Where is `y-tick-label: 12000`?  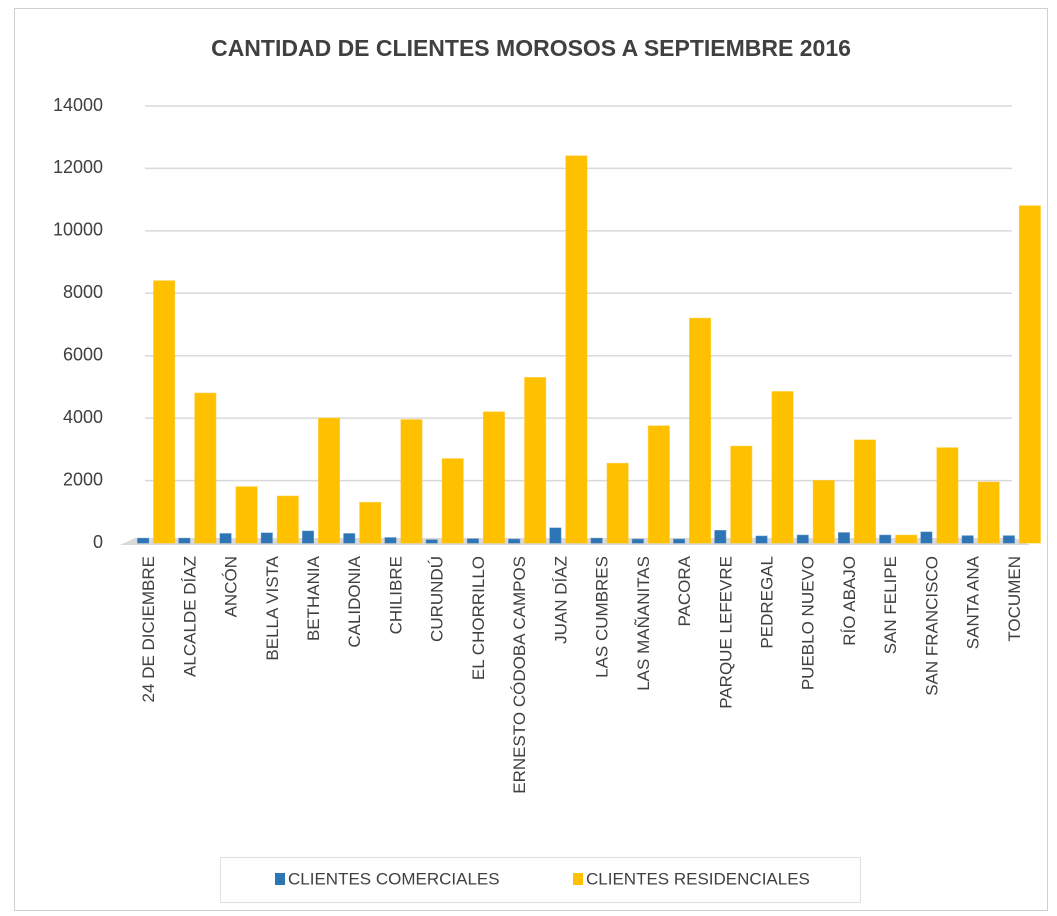
y-tick-label: 12000 is located at coordinates (78, 167).